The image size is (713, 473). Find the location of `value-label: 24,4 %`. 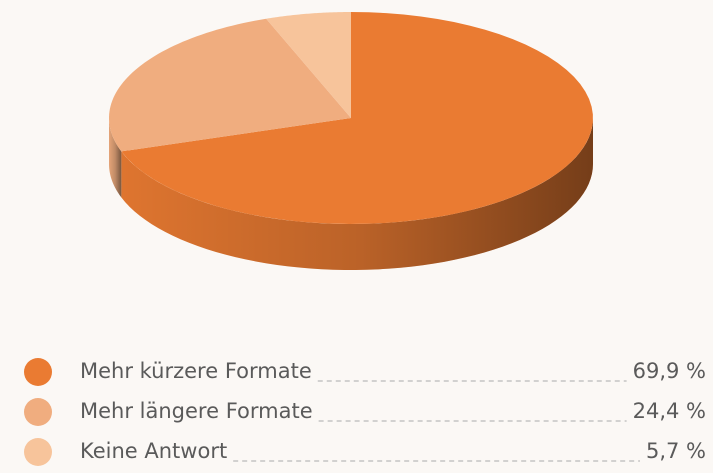

value-label: 24,4 % is located at coordinates (669, 411).